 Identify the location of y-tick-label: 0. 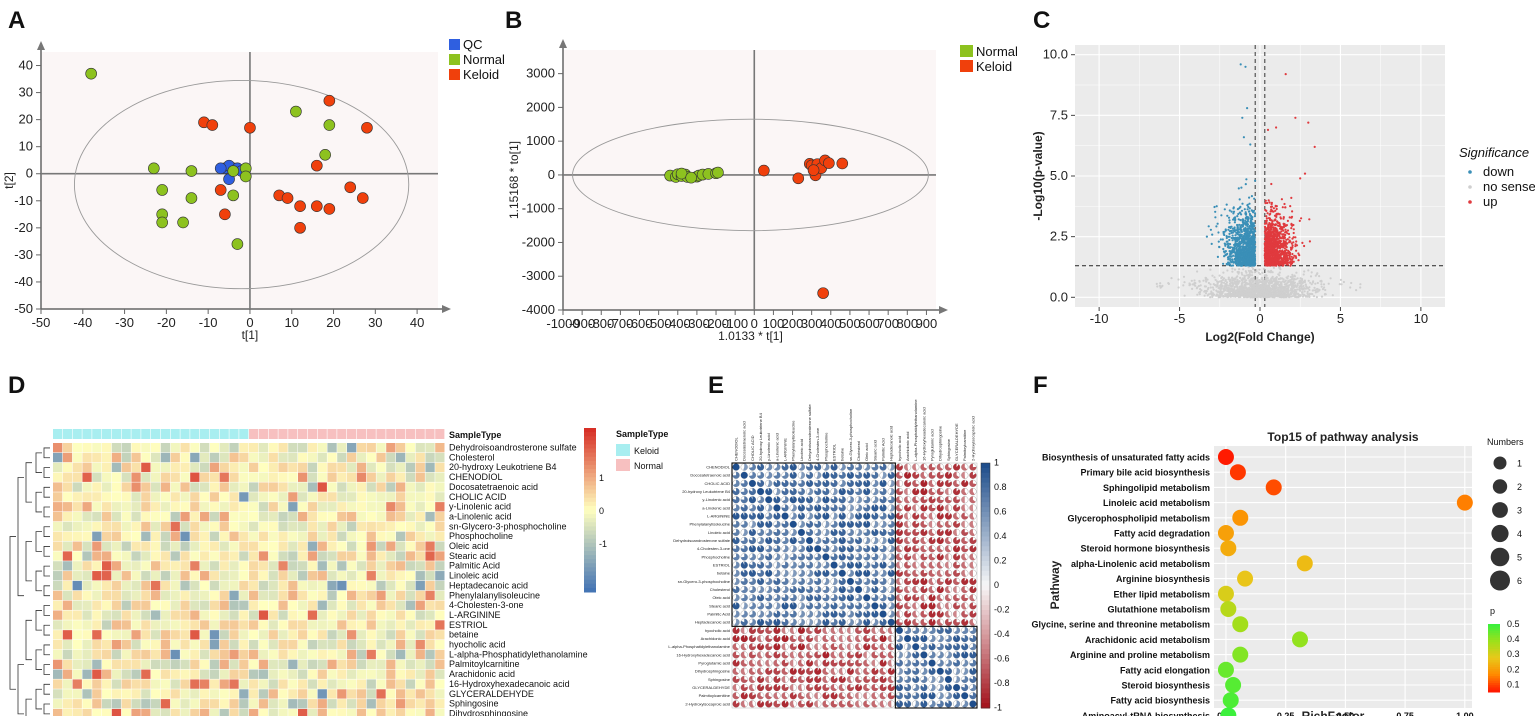
(551, 174).